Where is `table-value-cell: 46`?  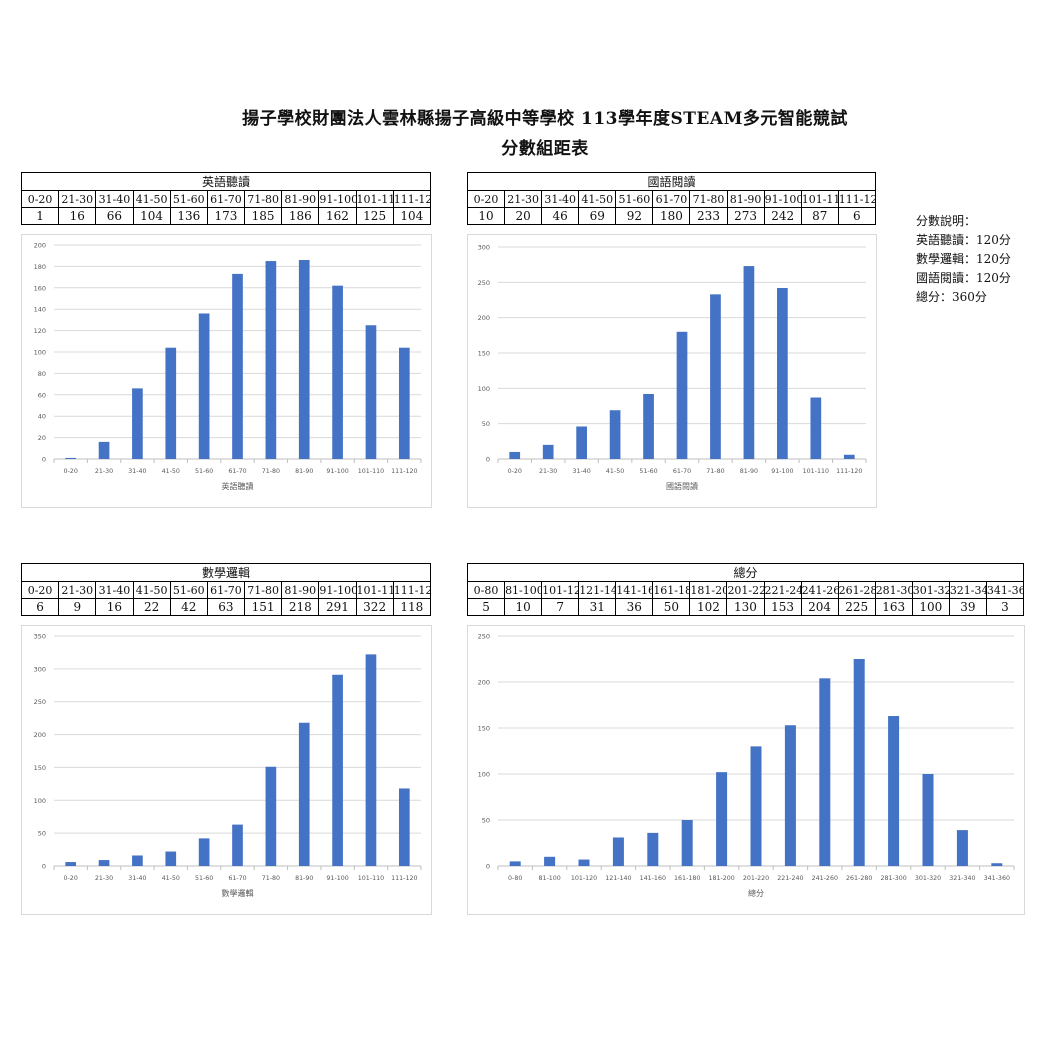
table-value-cell: 46 is located at coordinates (560, 216).